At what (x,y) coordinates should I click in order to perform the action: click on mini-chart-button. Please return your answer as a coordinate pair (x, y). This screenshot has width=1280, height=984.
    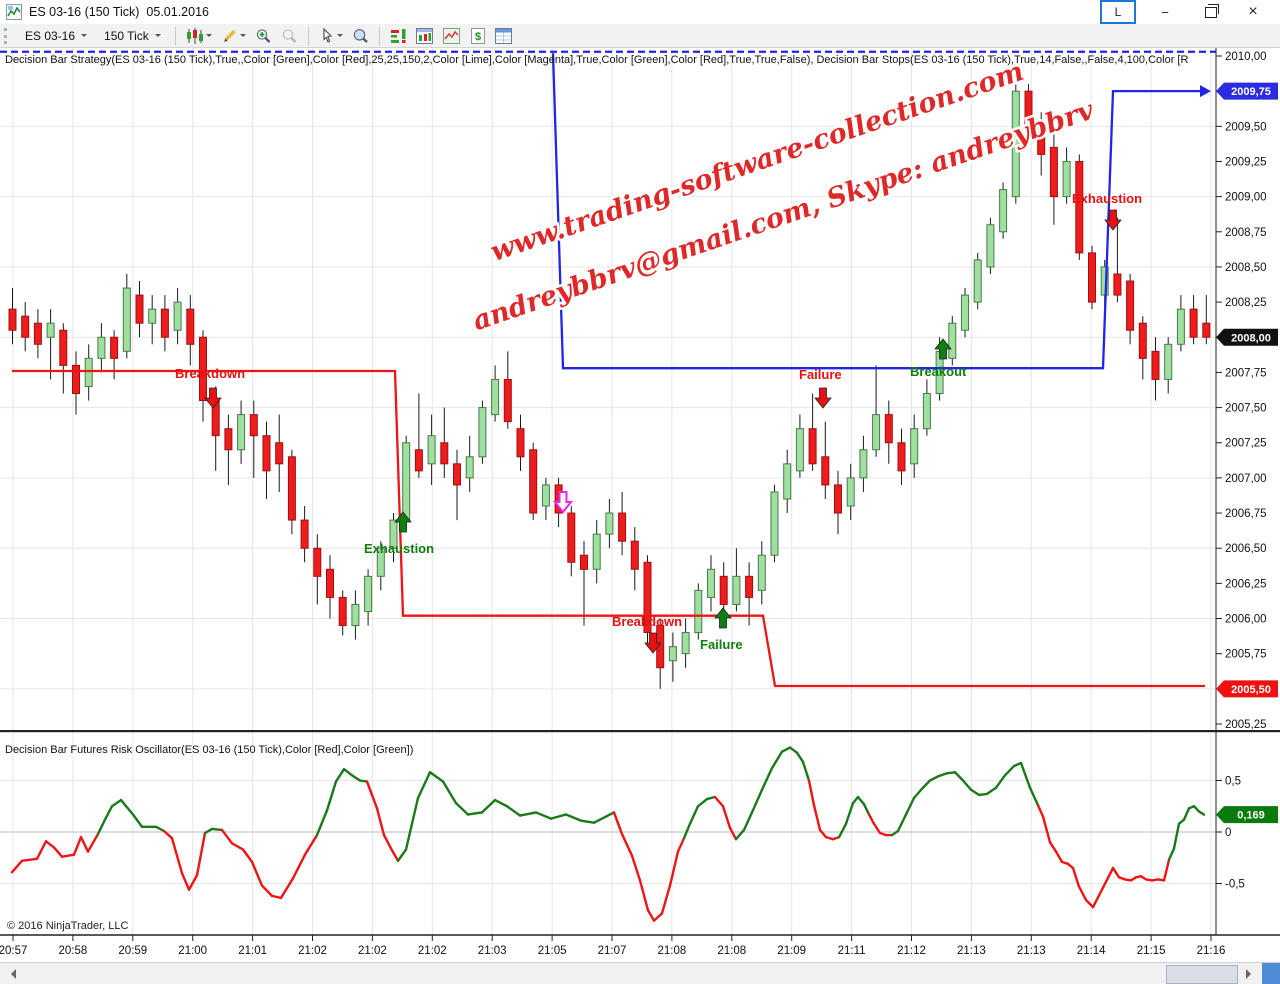
    Looking at the image, I should click on (452, 36).